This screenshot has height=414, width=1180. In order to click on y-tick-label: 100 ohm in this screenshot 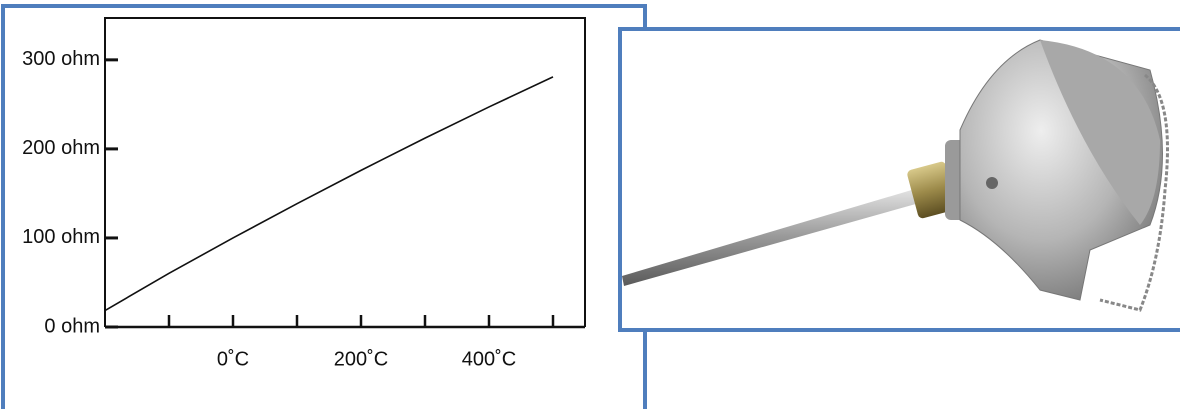, I will do `click(61, 237)`.